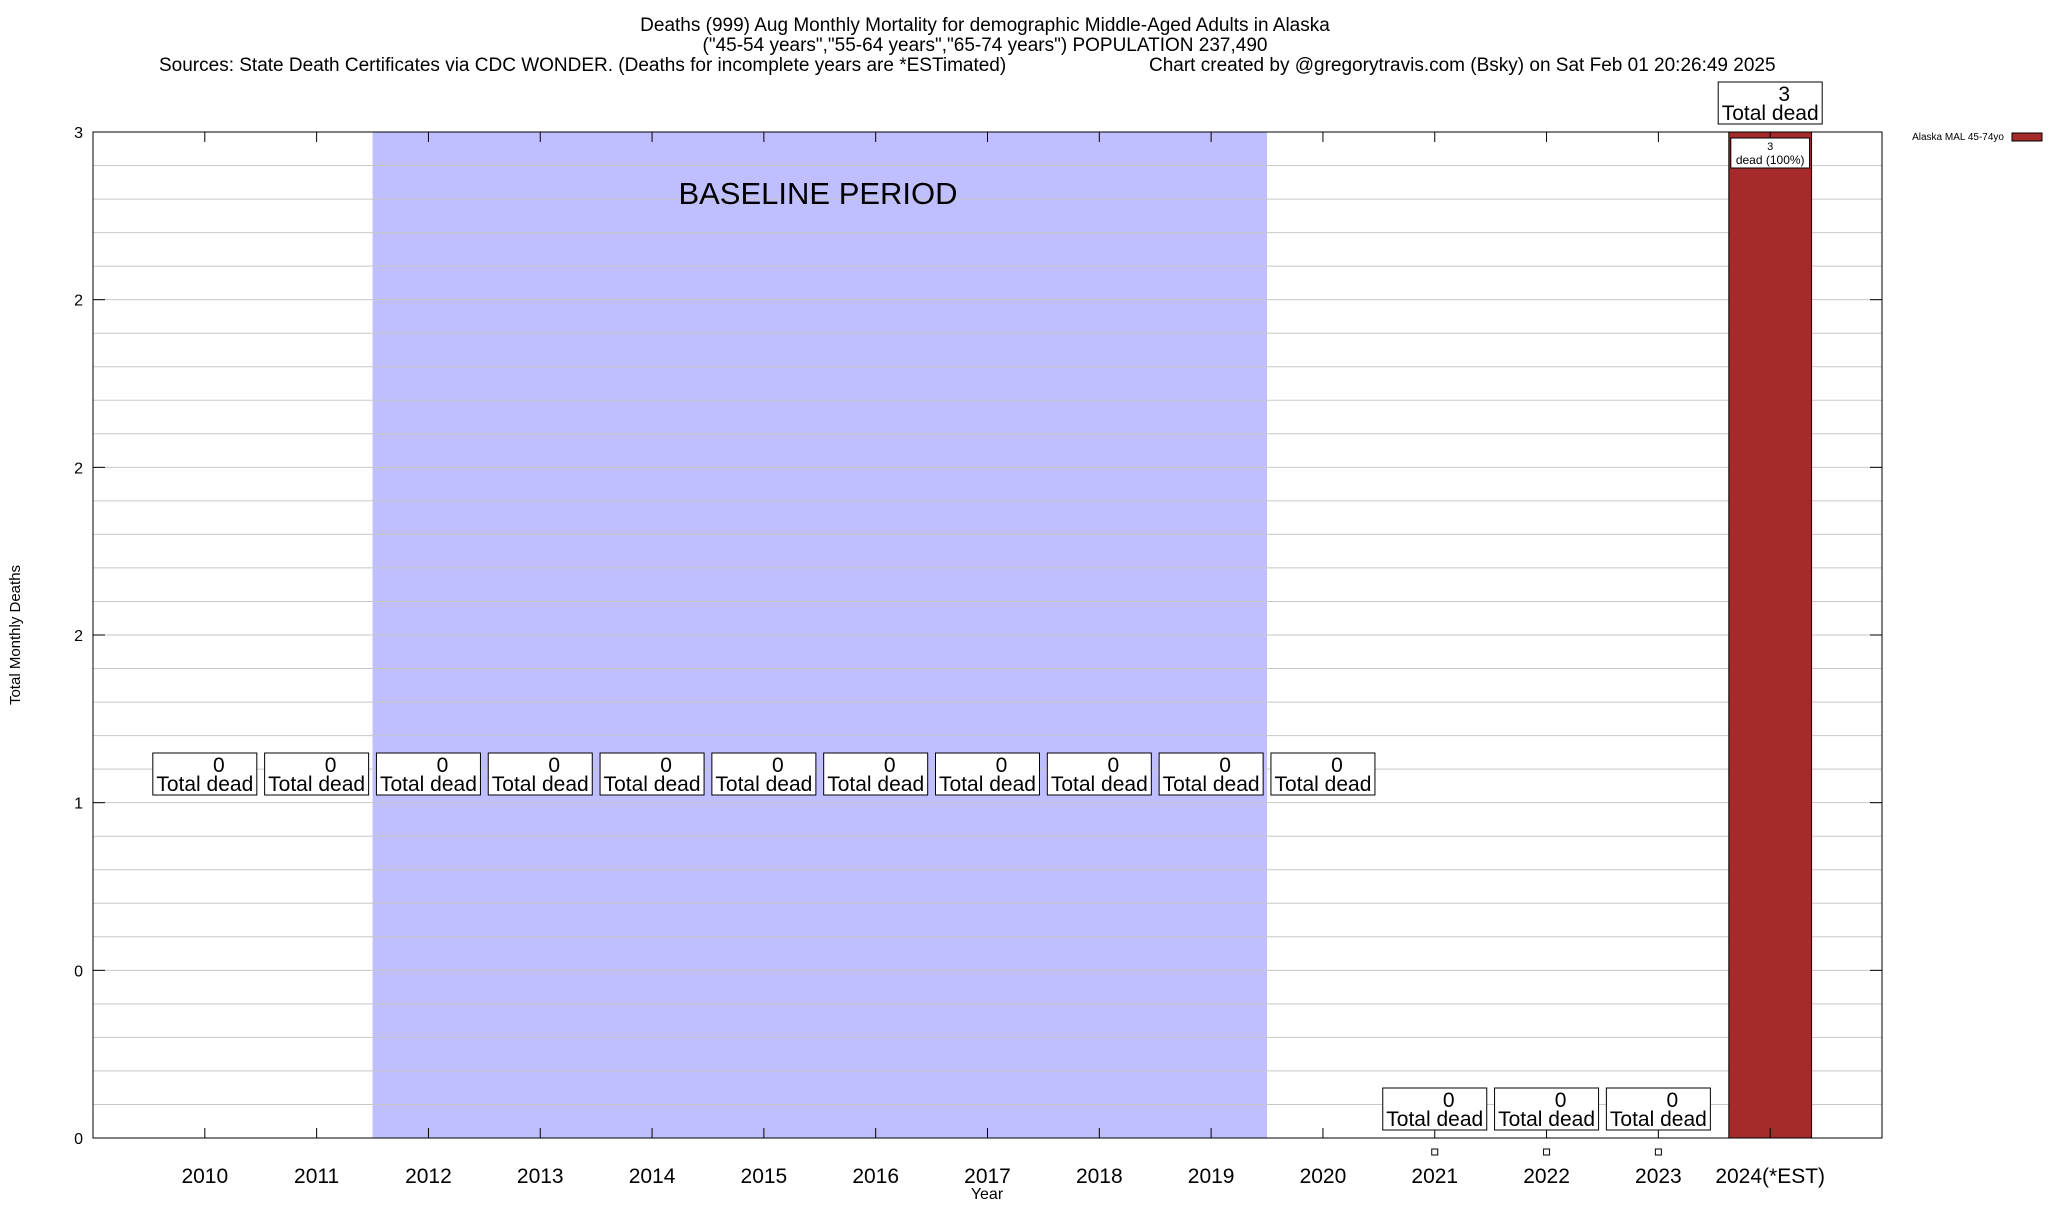 This screenshot has height=1205, width=2048. I want to click on legend-label: Alaska MAL 45-74yo, so click(1958, 137).